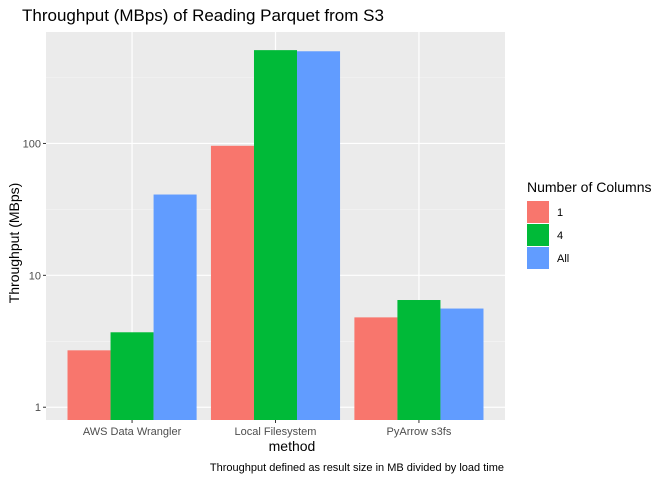  I want to click on legend-title: Number of Columns, so click(589, 187).